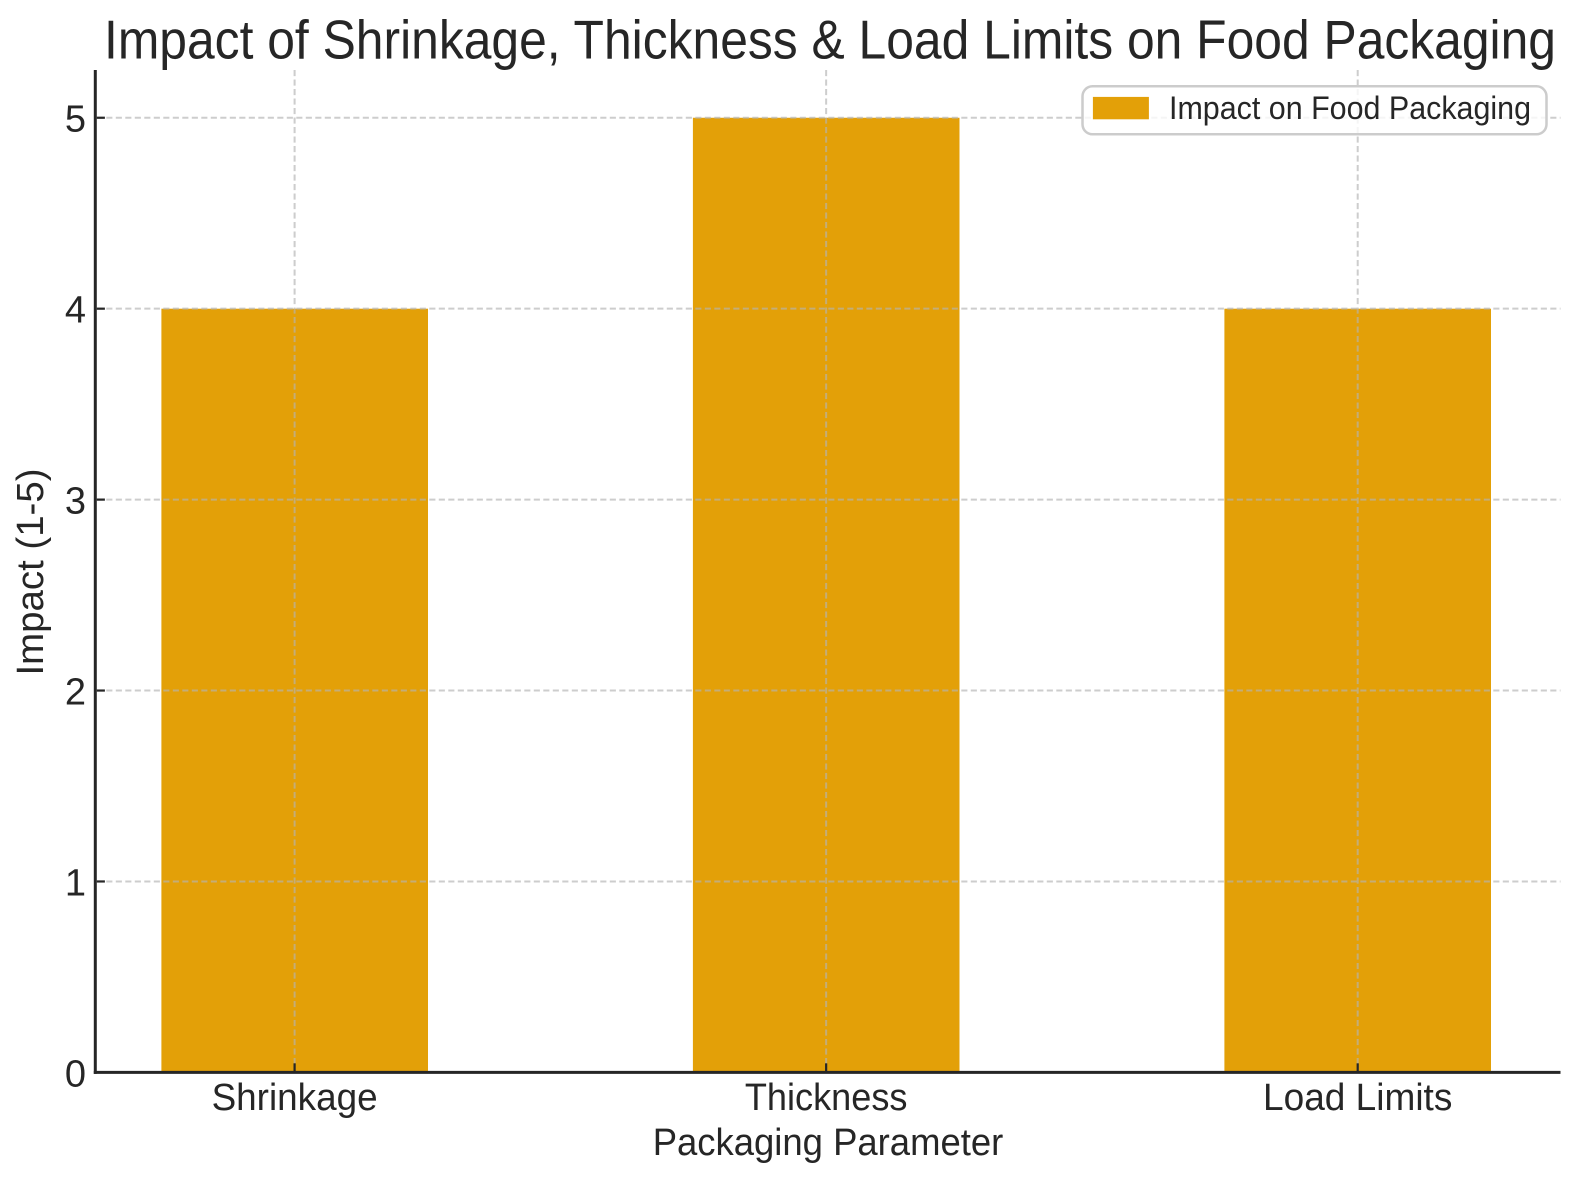 This screenshot has width=1580, height=1180. Describe the element at coordinates (826, 1098) in the screenshot. I see `svg-text: Thickness` at that location.